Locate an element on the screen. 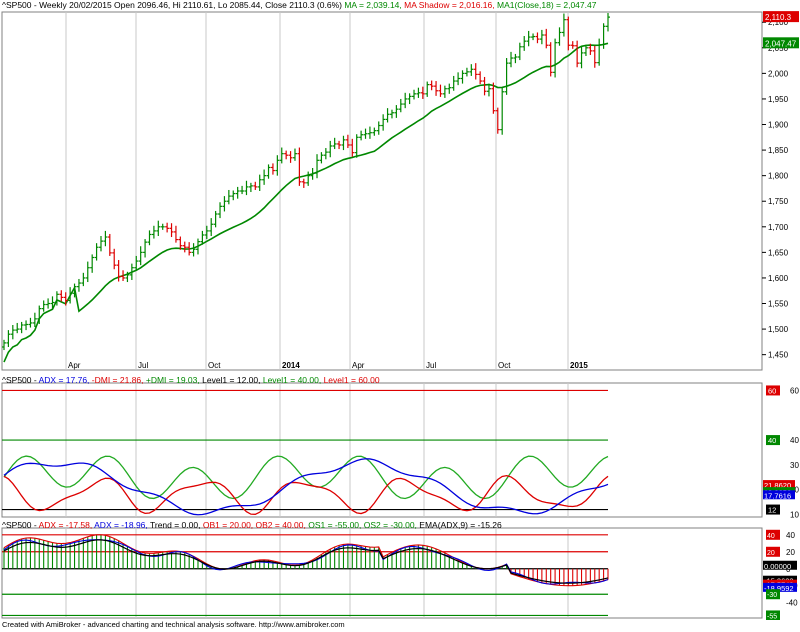  header-segment: ADX = -18.96, is located at coordinates (122, 525).